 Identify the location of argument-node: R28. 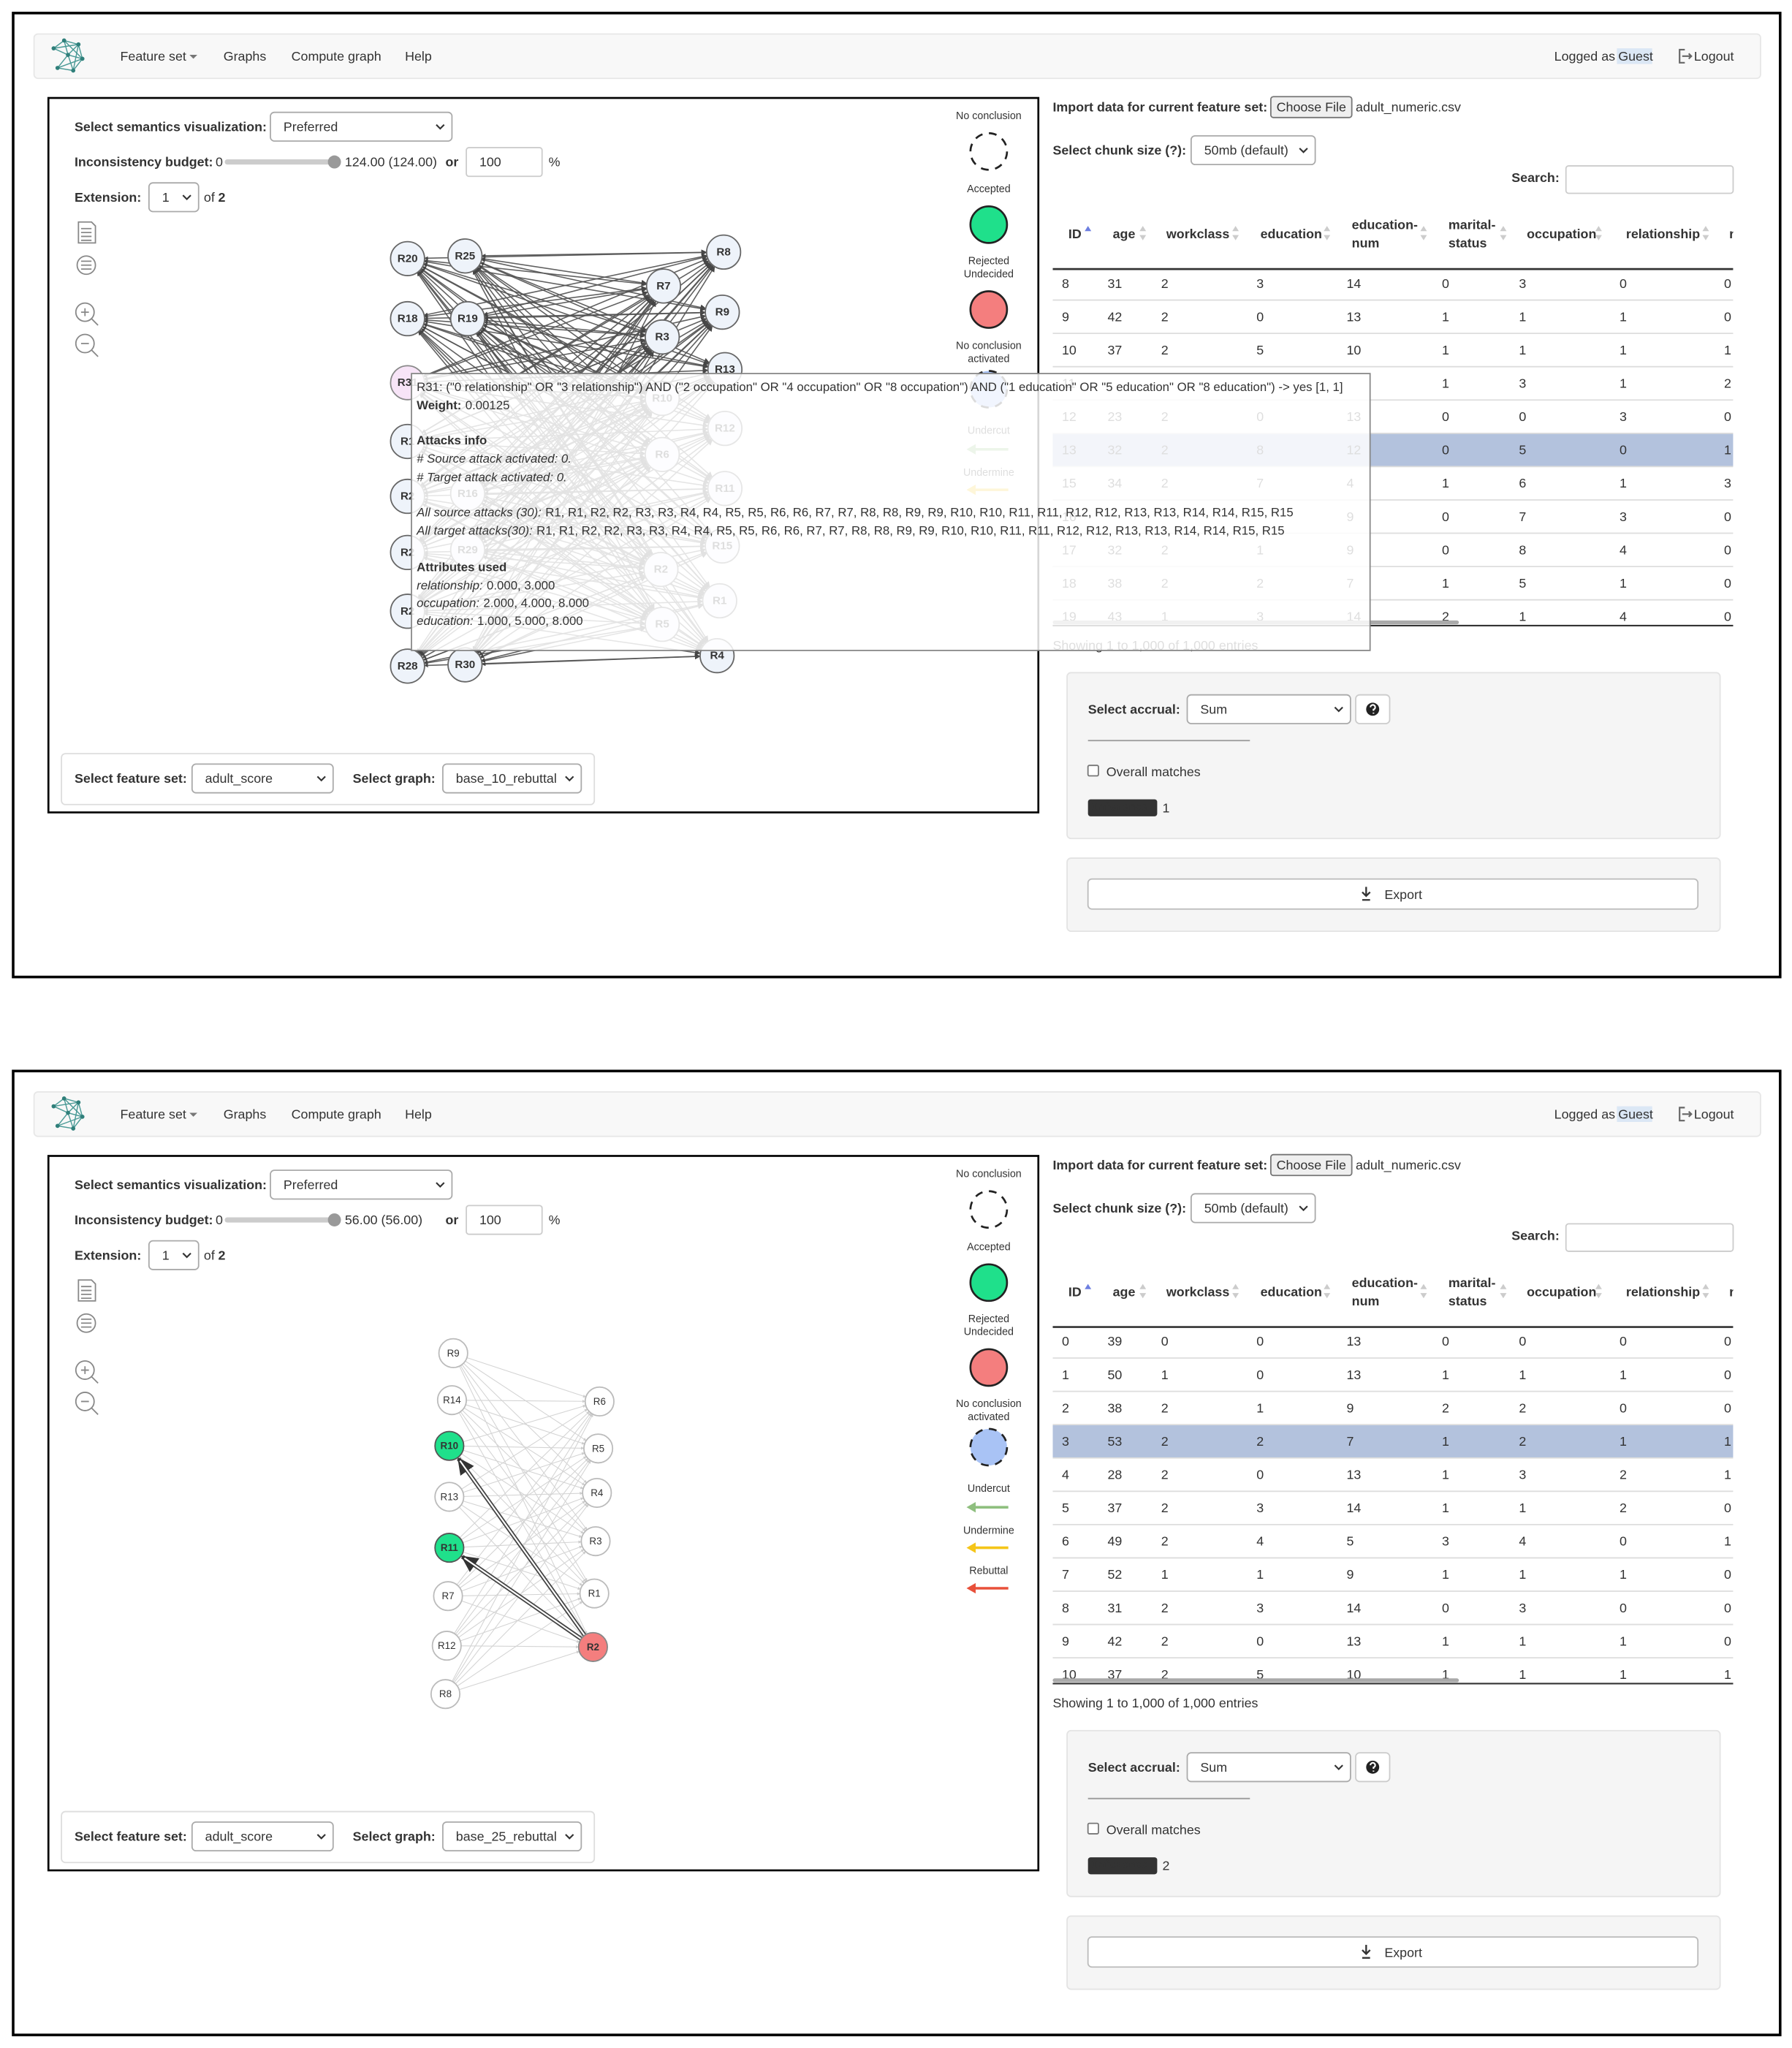
(408, 666).